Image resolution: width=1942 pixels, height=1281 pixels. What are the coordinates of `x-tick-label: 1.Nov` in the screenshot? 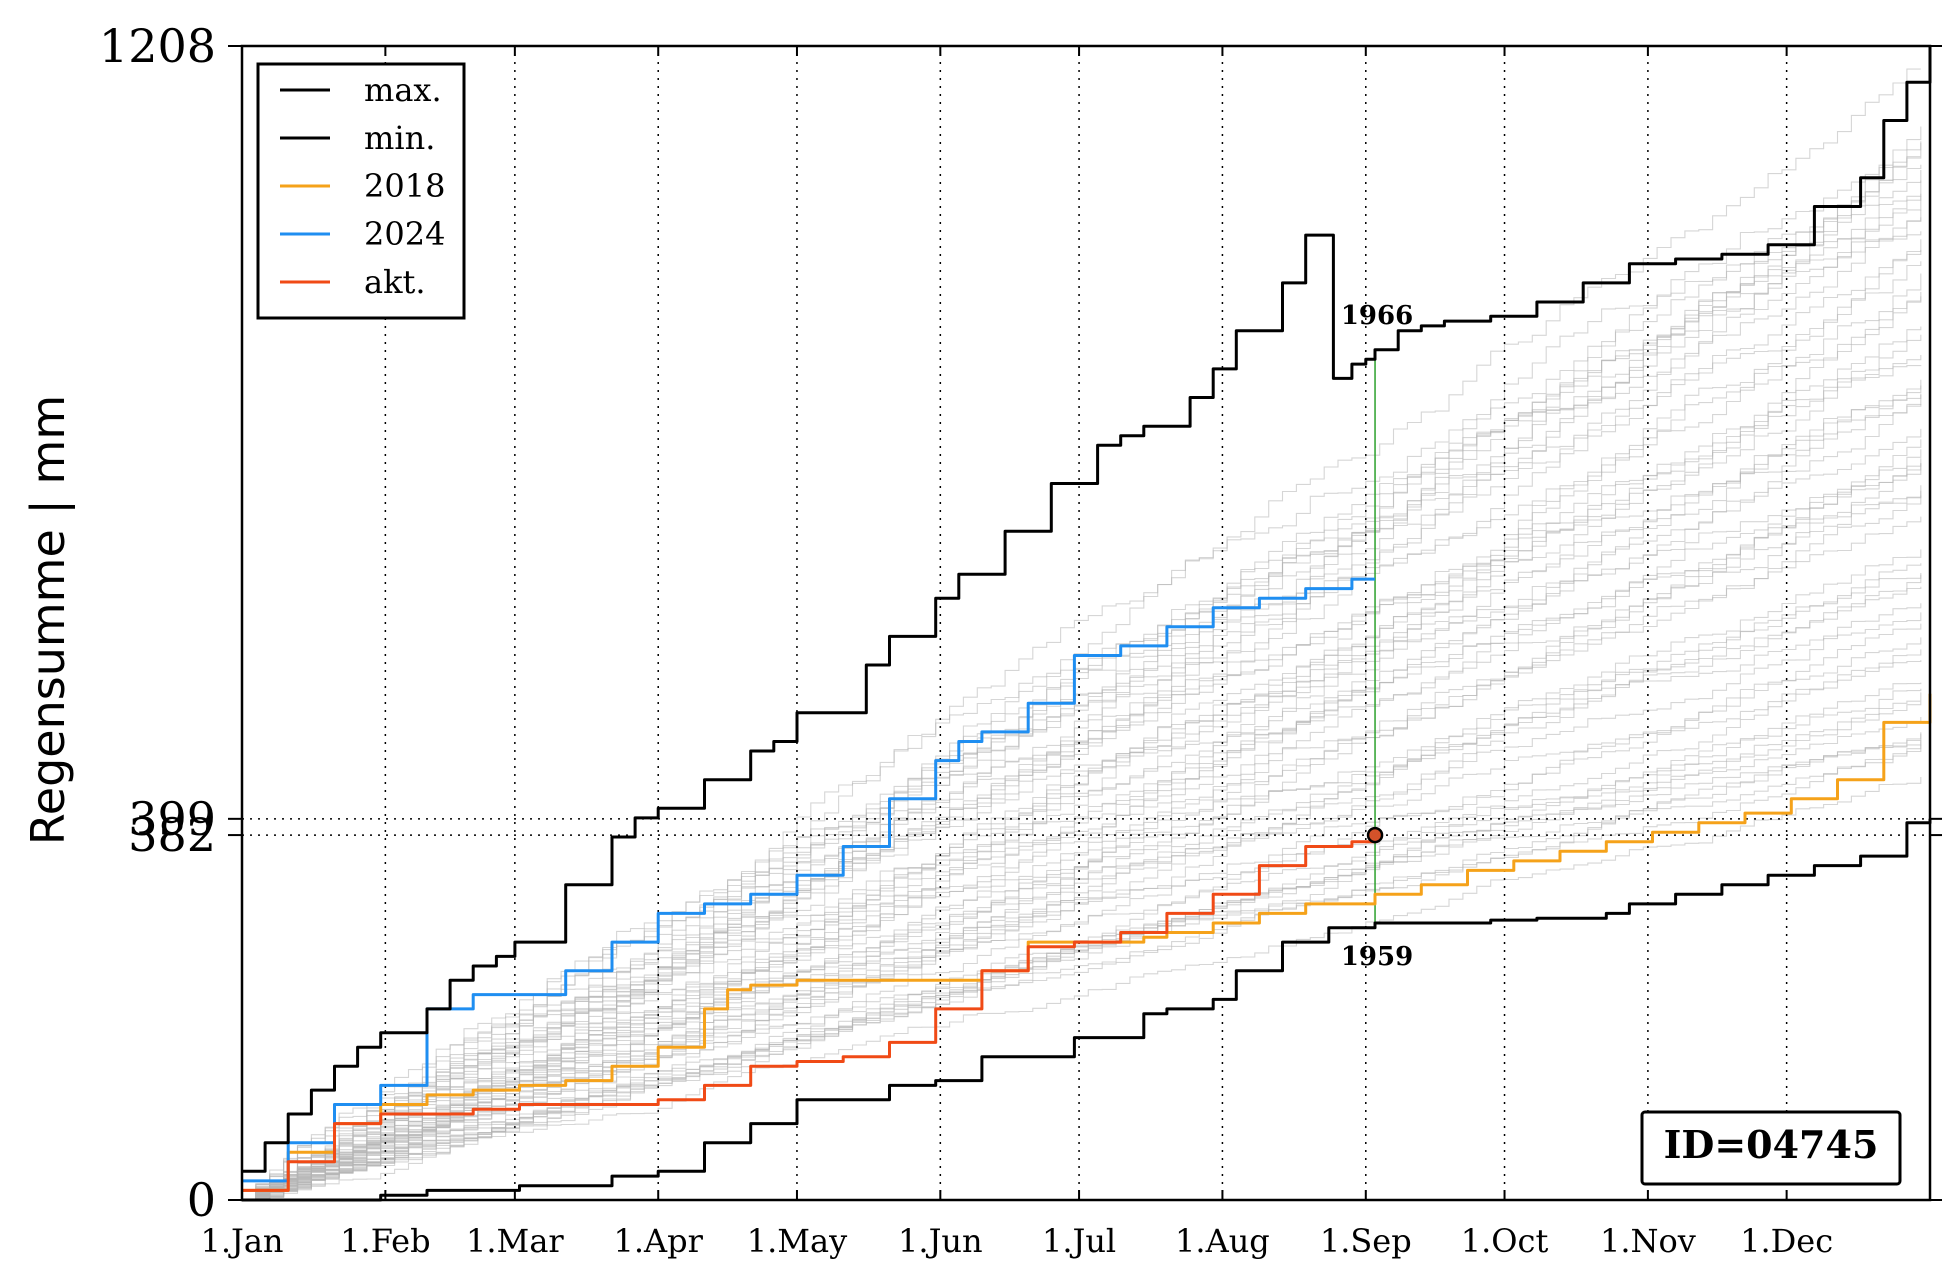 It's located at (1648, 1241).